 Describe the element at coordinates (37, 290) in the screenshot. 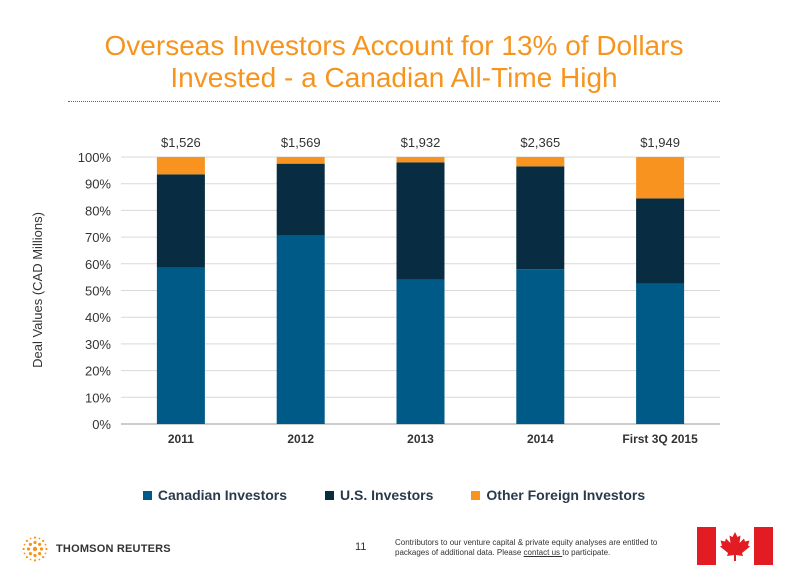

I see `y-axis-label: Deal Values (CAD Millions)` at that location.